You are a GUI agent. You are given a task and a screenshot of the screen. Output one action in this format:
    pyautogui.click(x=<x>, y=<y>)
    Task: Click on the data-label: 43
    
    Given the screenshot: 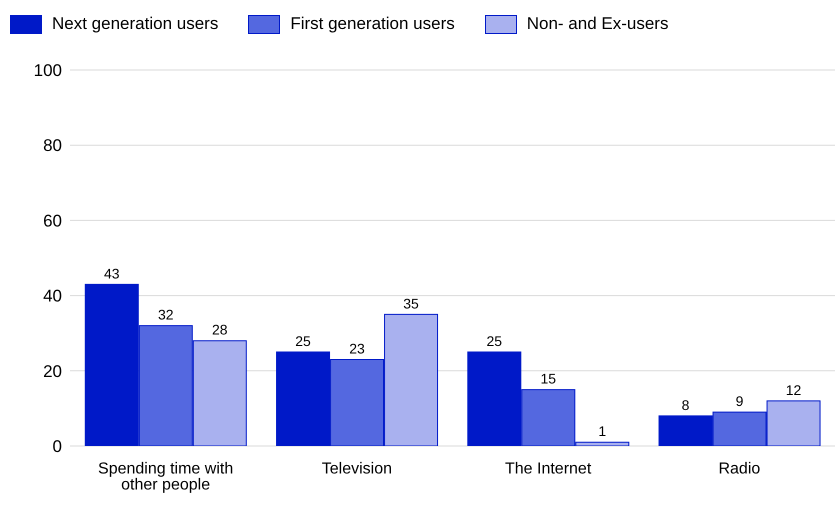 What is the action you would take?
    pyautogui.click(x=112, y=273)
    